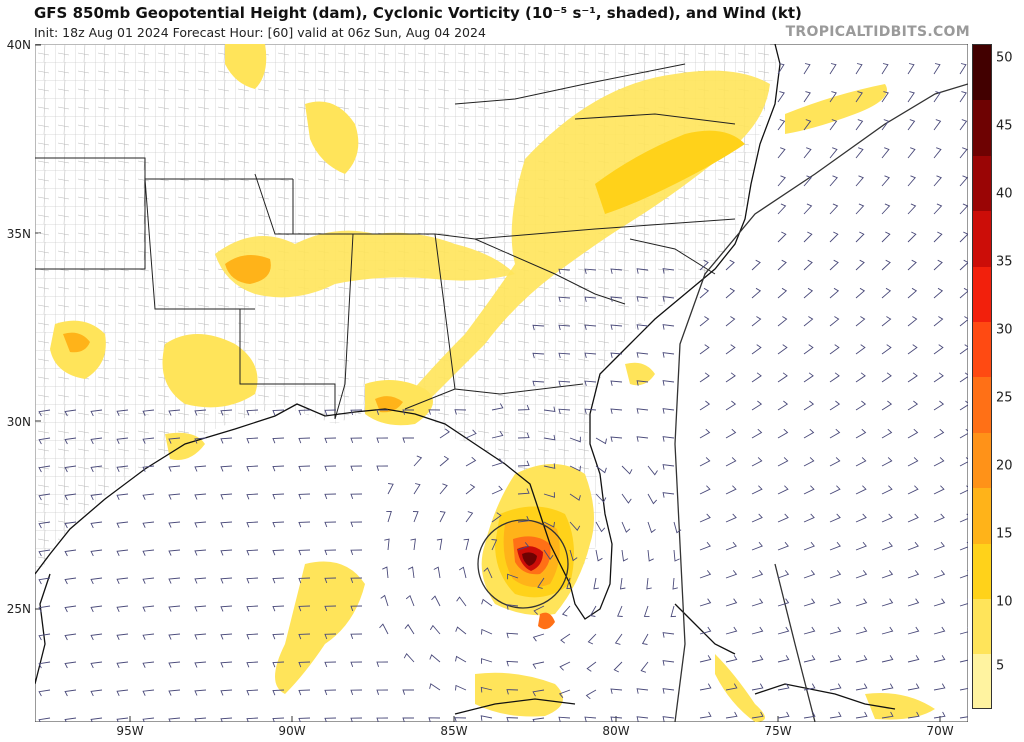 This screenshot has width=1024, height=742. I want to click on colorbar-tick-label: 10, so click(1004, 602).